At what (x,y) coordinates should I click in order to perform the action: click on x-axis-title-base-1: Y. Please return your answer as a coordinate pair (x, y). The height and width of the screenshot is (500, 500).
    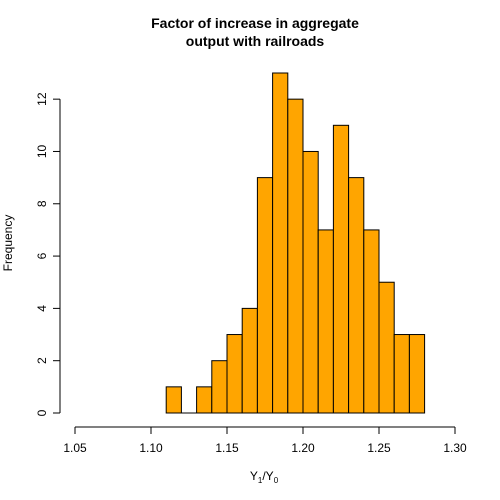
    Looking at the image, I should click on (254, 476).